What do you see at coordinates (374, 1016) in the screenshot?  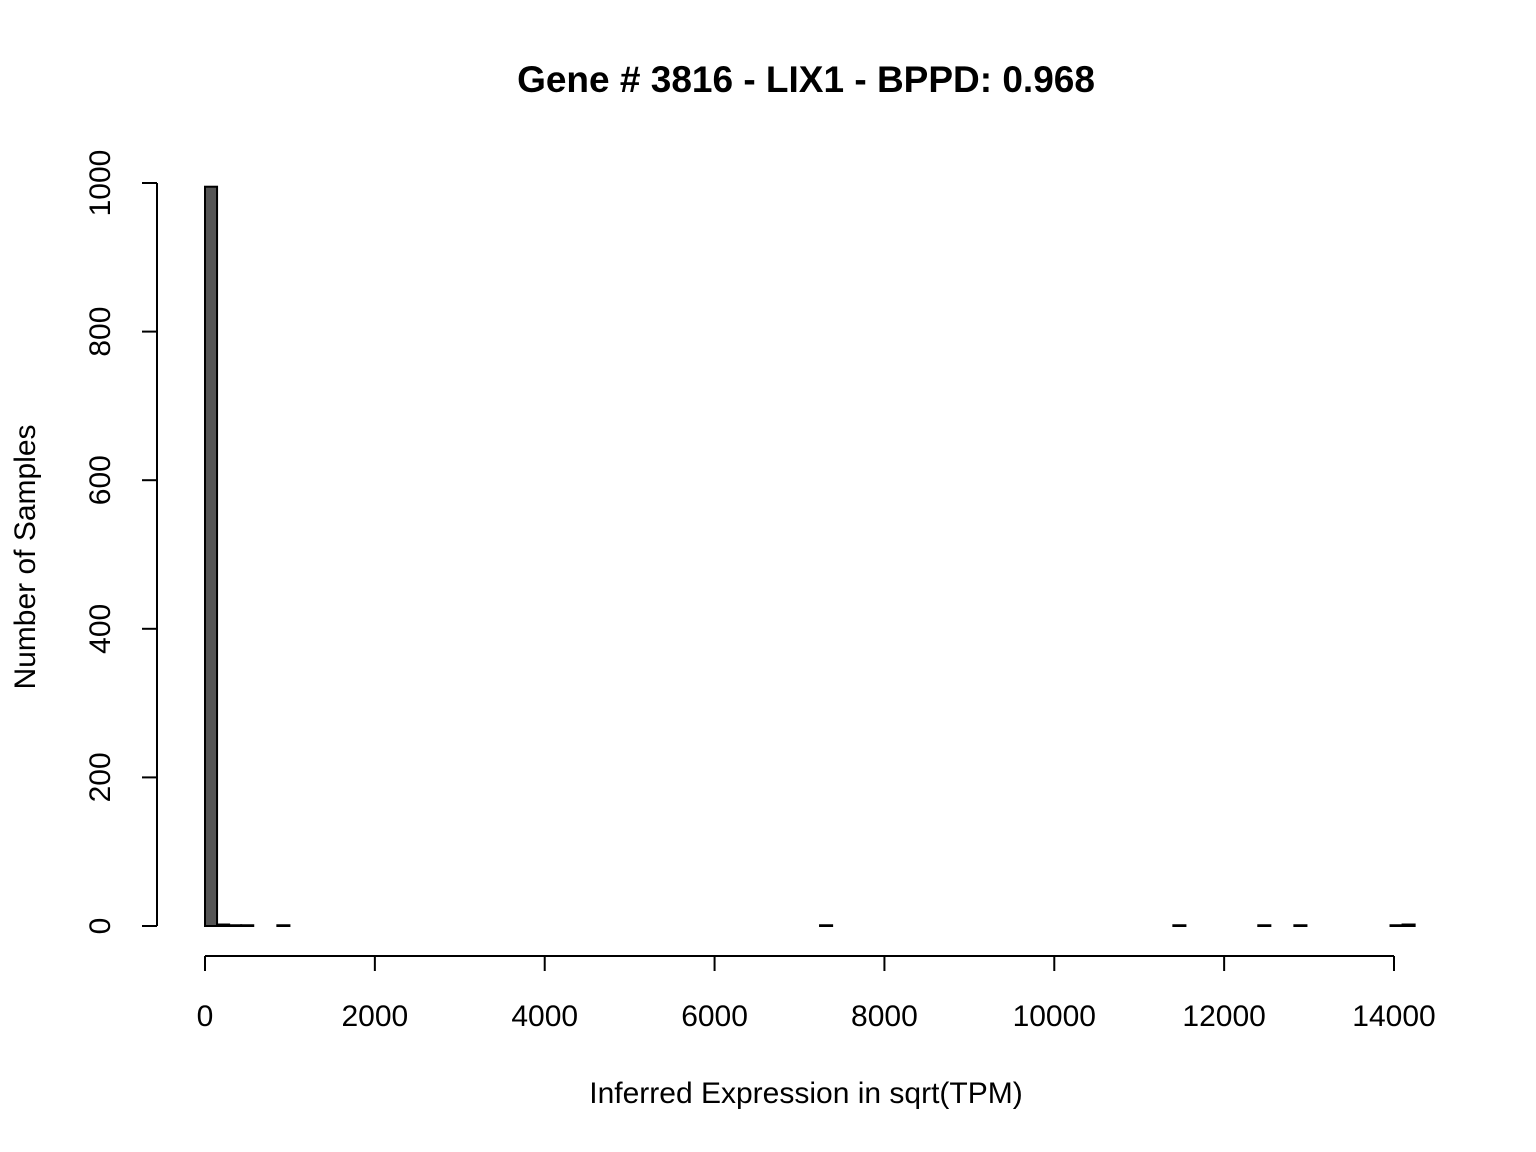 I see `x-tick-label-1: 2000` at bounding box center [374, 1016].